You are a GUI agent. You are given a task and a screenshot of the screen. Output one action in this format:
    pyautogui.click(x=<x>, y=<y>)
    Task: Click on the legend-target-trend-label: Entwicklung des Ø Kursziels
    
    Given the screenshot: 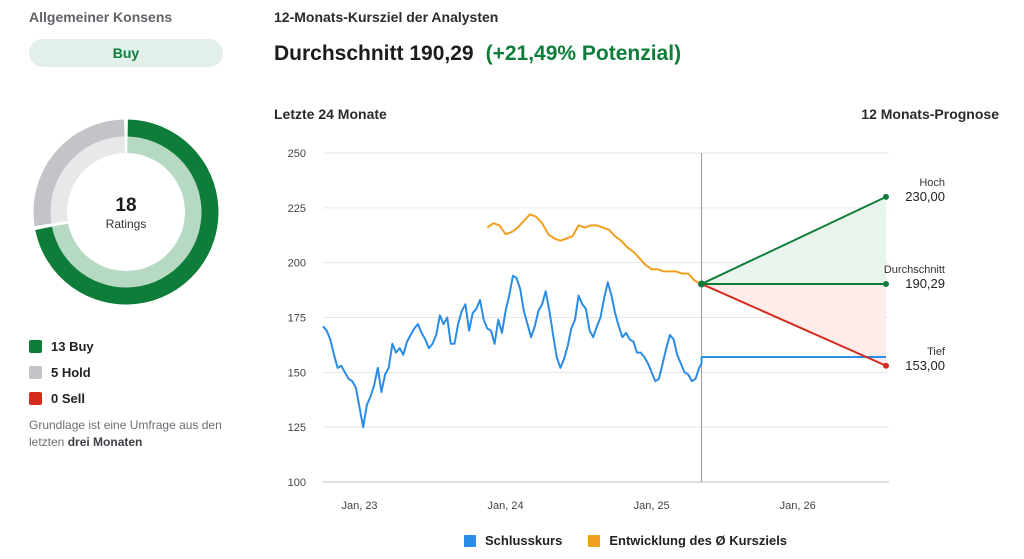 What is the action you would take?
    pyautogui.click(x=698, y=540)
    